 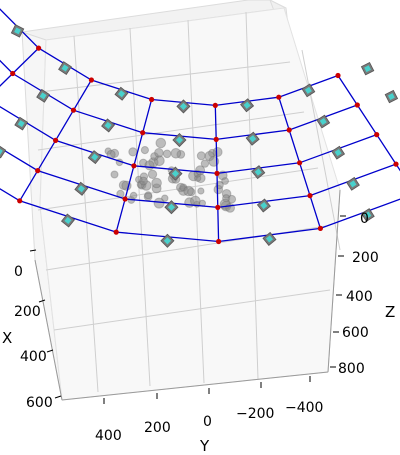 I want to click on camera-grid-col-line, so click(x=20, y=67).